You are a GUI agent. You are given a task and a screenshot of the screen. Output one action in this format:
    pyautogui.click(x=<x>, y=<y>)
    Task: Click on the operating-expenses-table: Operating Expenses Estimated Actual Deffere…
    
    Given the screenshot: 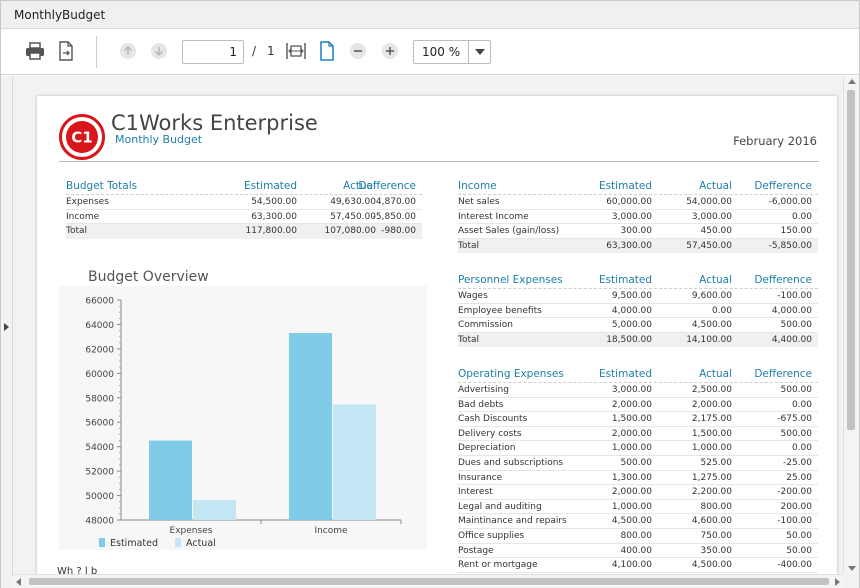 What is the action you would take?
    pyautogui.click(x=638, y=470)
    